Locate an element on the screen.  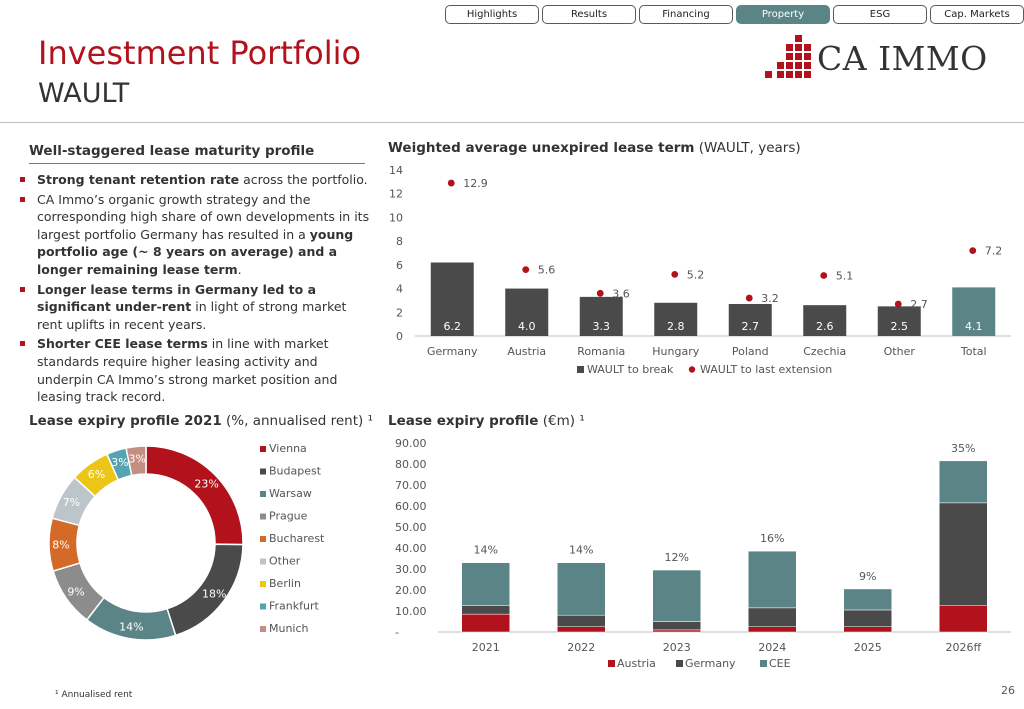
y-tick-label: 12 is located at coordinates (396, 194).